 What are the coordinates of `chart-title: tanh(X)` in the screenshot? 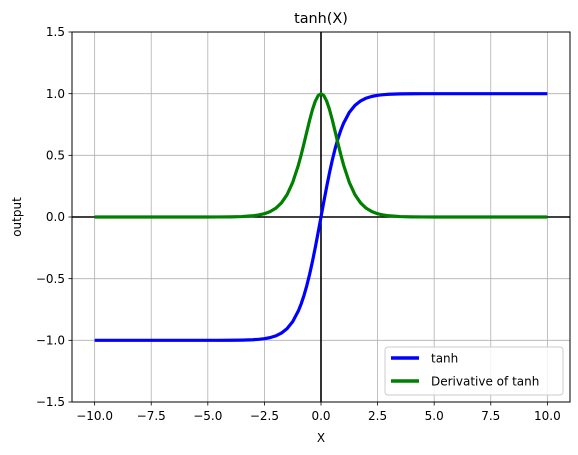 It's located at (321, 19).